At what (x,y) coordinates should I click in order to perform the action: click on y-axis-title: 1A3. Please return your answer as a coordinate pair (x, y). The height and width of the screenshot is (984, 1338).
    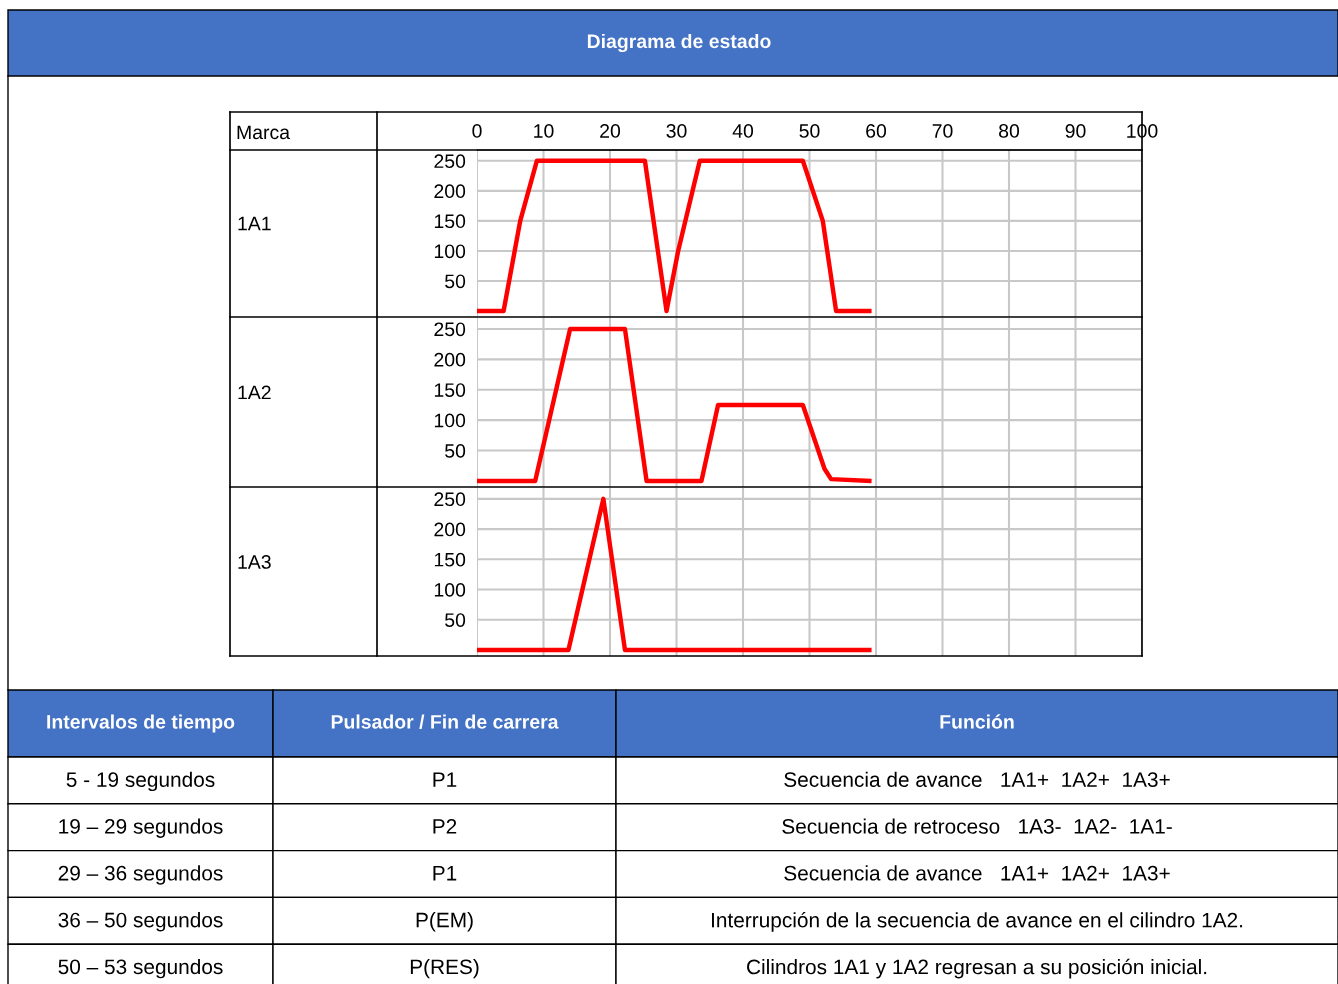
    Looking at the image, I should click on (254, 562).